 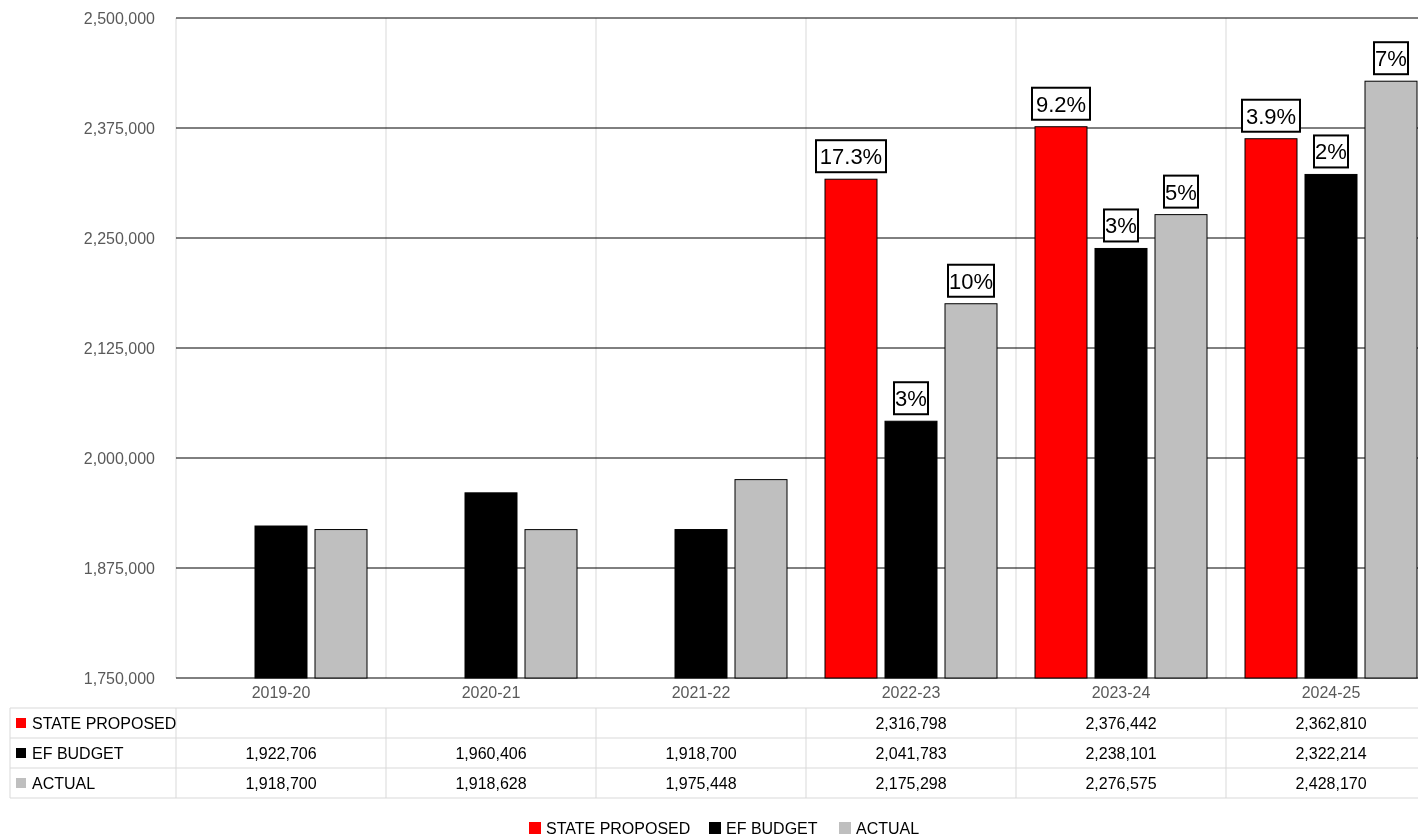 What do you see at coordinates (1121, 783) in the screenshot?
I see `data-label: 2,276,575` at bounding box center [1121, 783].